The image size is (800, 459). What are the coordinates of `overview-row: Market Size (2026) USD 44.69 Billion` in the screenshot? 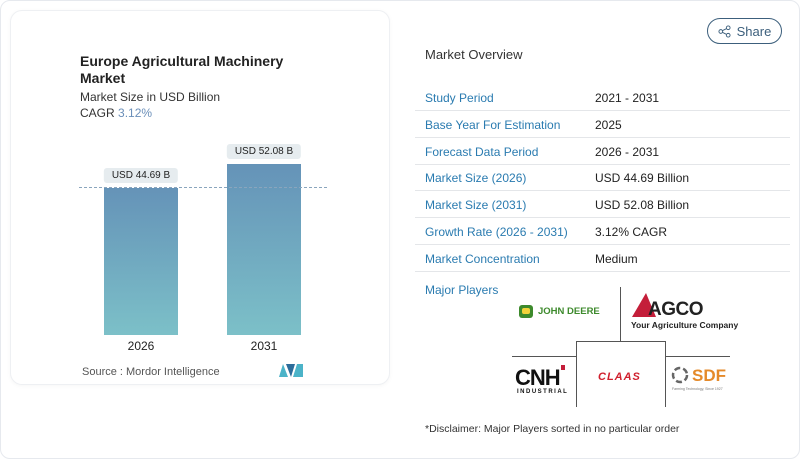 It's located at (602, 178).